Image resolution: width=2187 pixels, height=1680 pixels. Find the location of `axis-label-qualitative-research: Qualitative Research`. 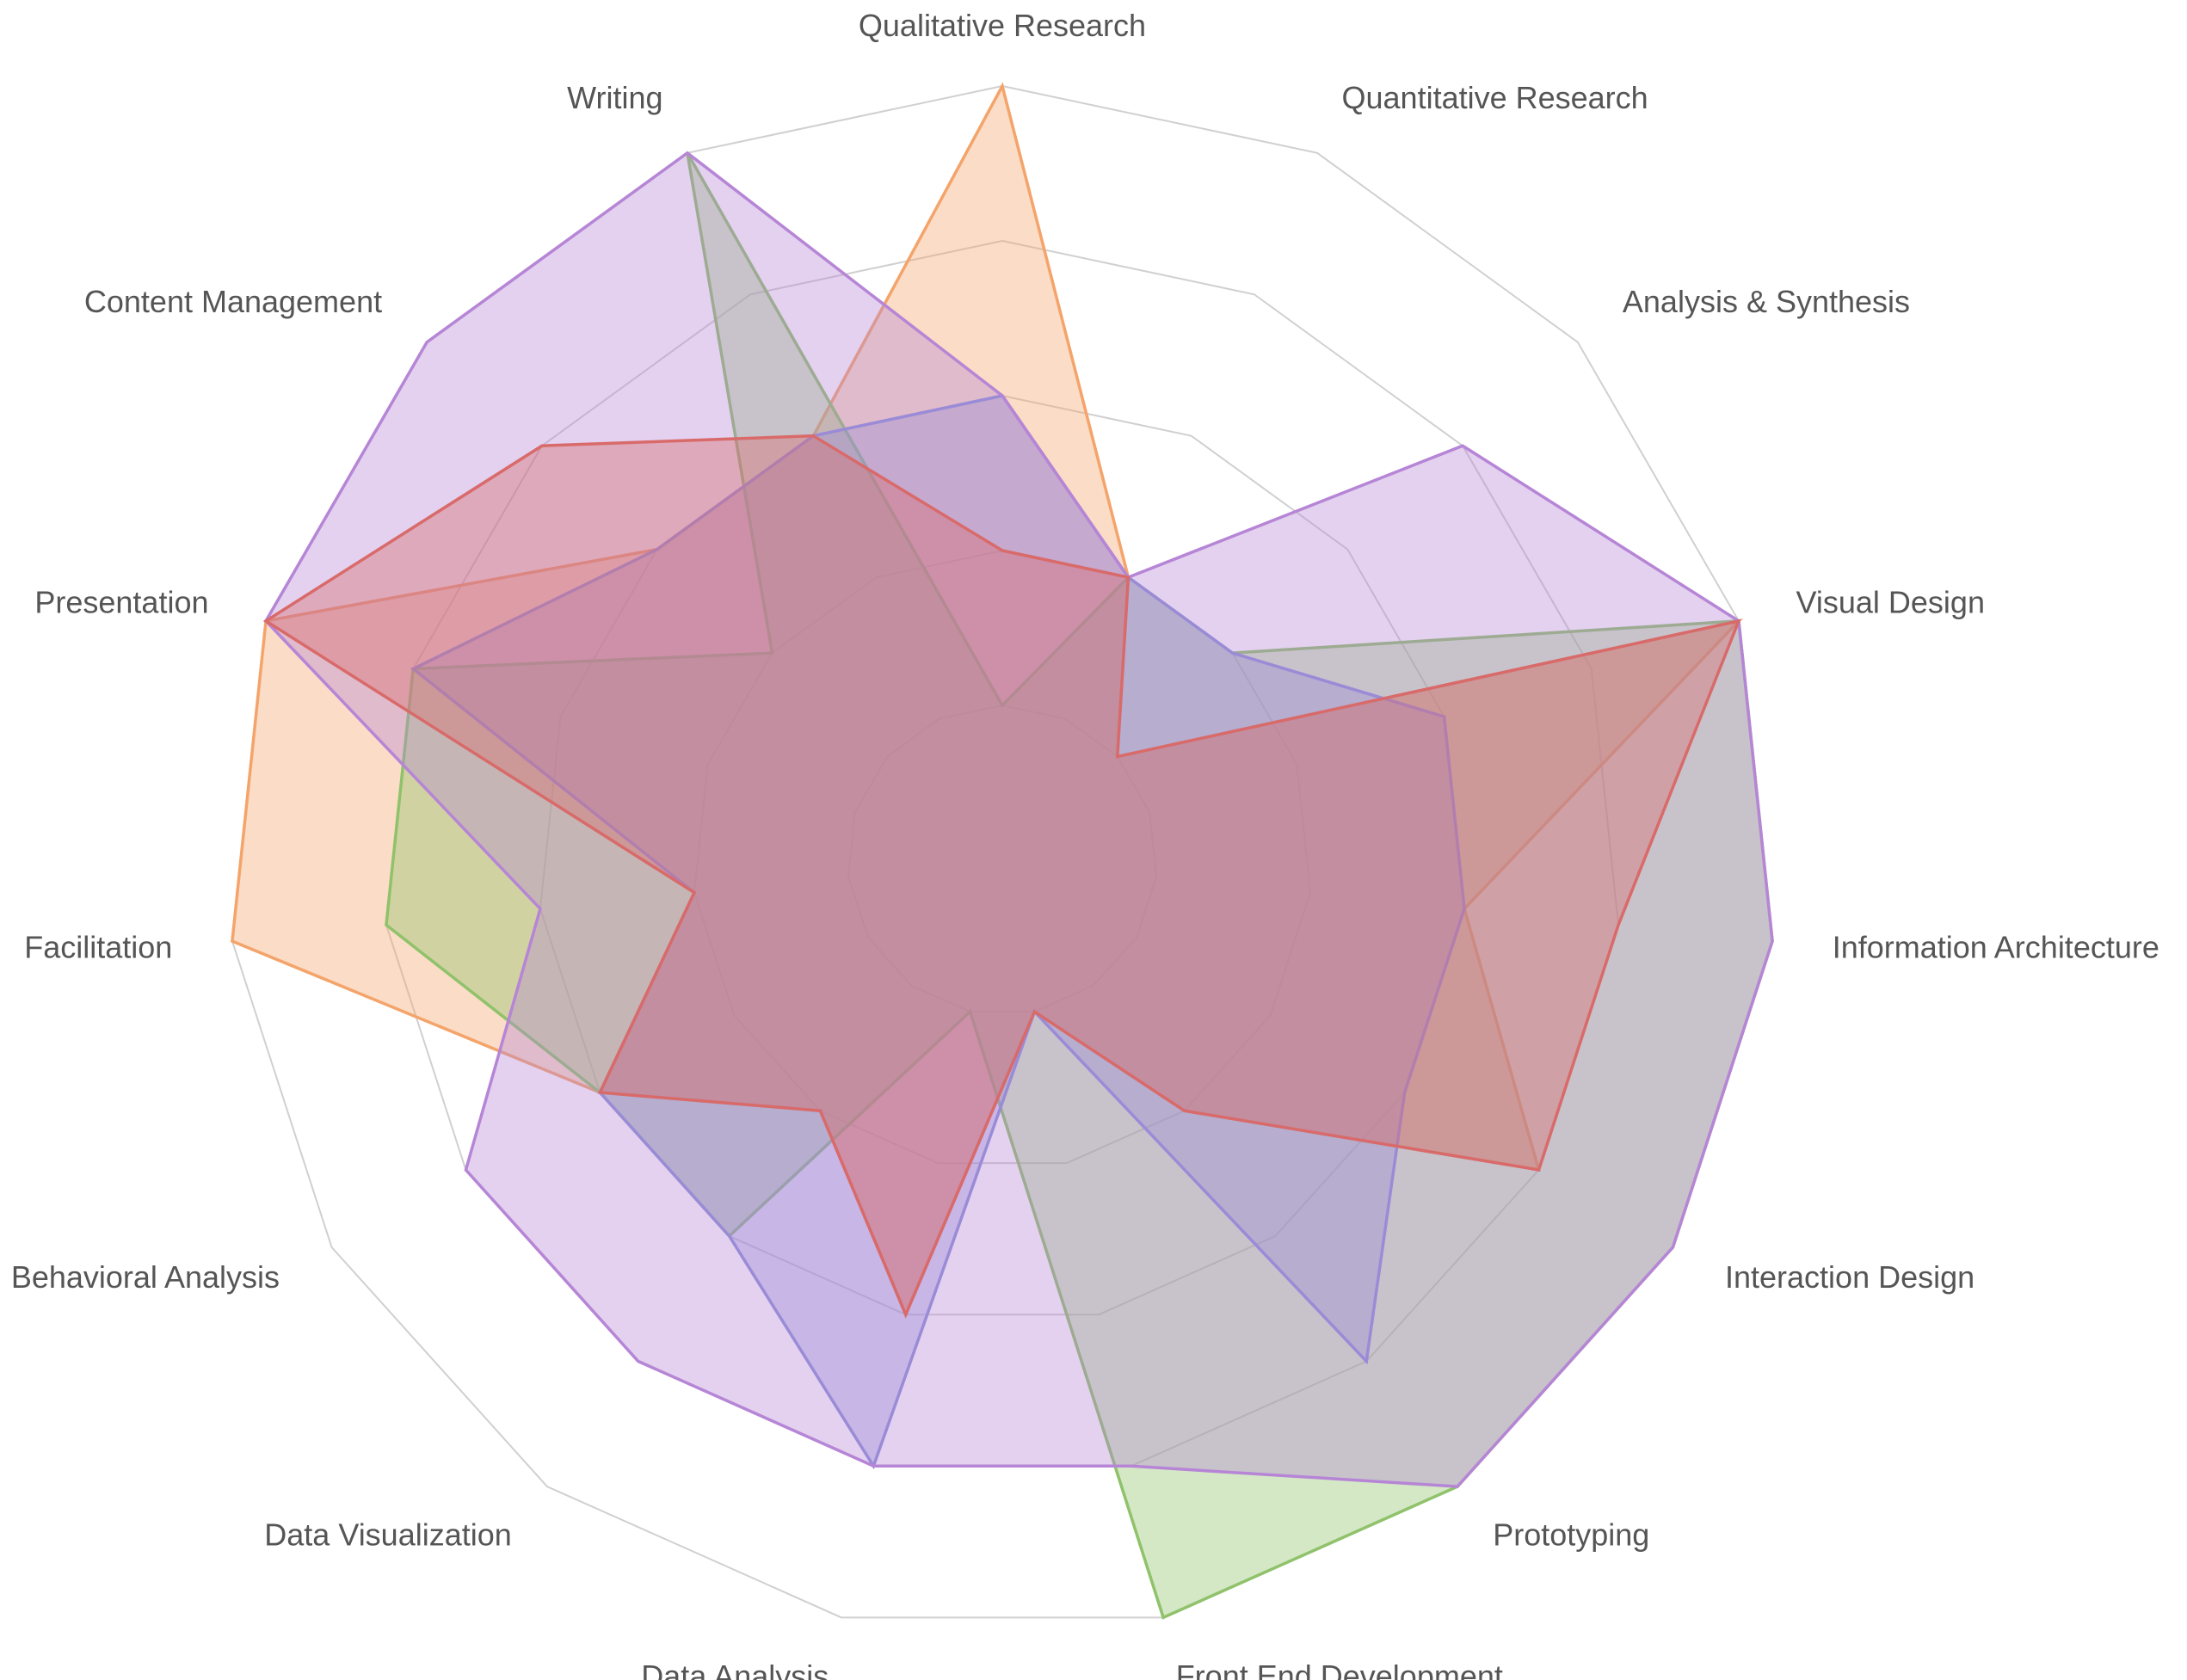

axis-label-qualitative-research: Qualitative Research is located at coordinates (1002, 25).